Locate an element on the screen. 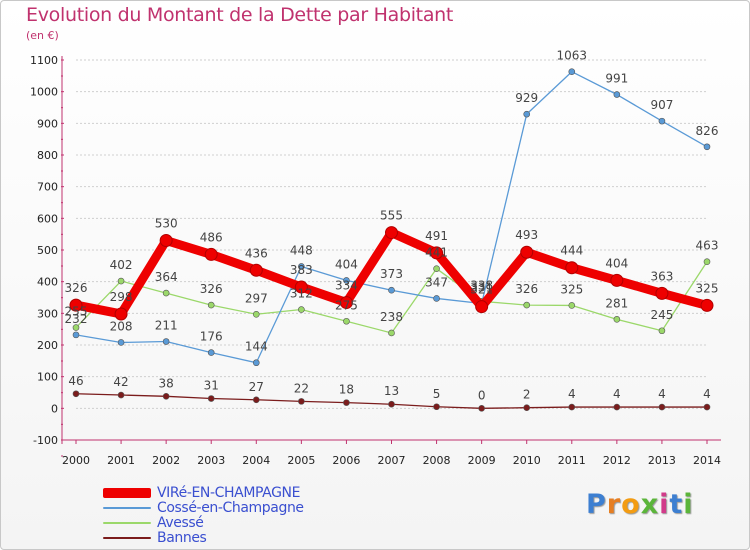 This screenshot has height=550, width=750. data-label-bannes: 0 is located at coordinates (482, 395).